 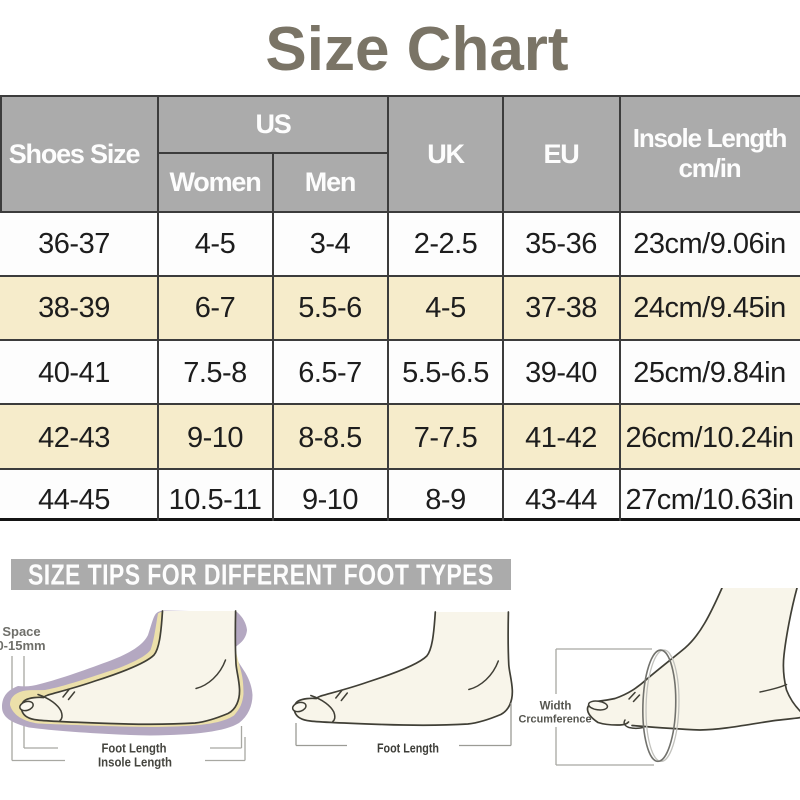 What do you see at coordinates (135, 763) in the screenshot?
I see `svg-text: Insole Length` at bounding box center [135, 763].